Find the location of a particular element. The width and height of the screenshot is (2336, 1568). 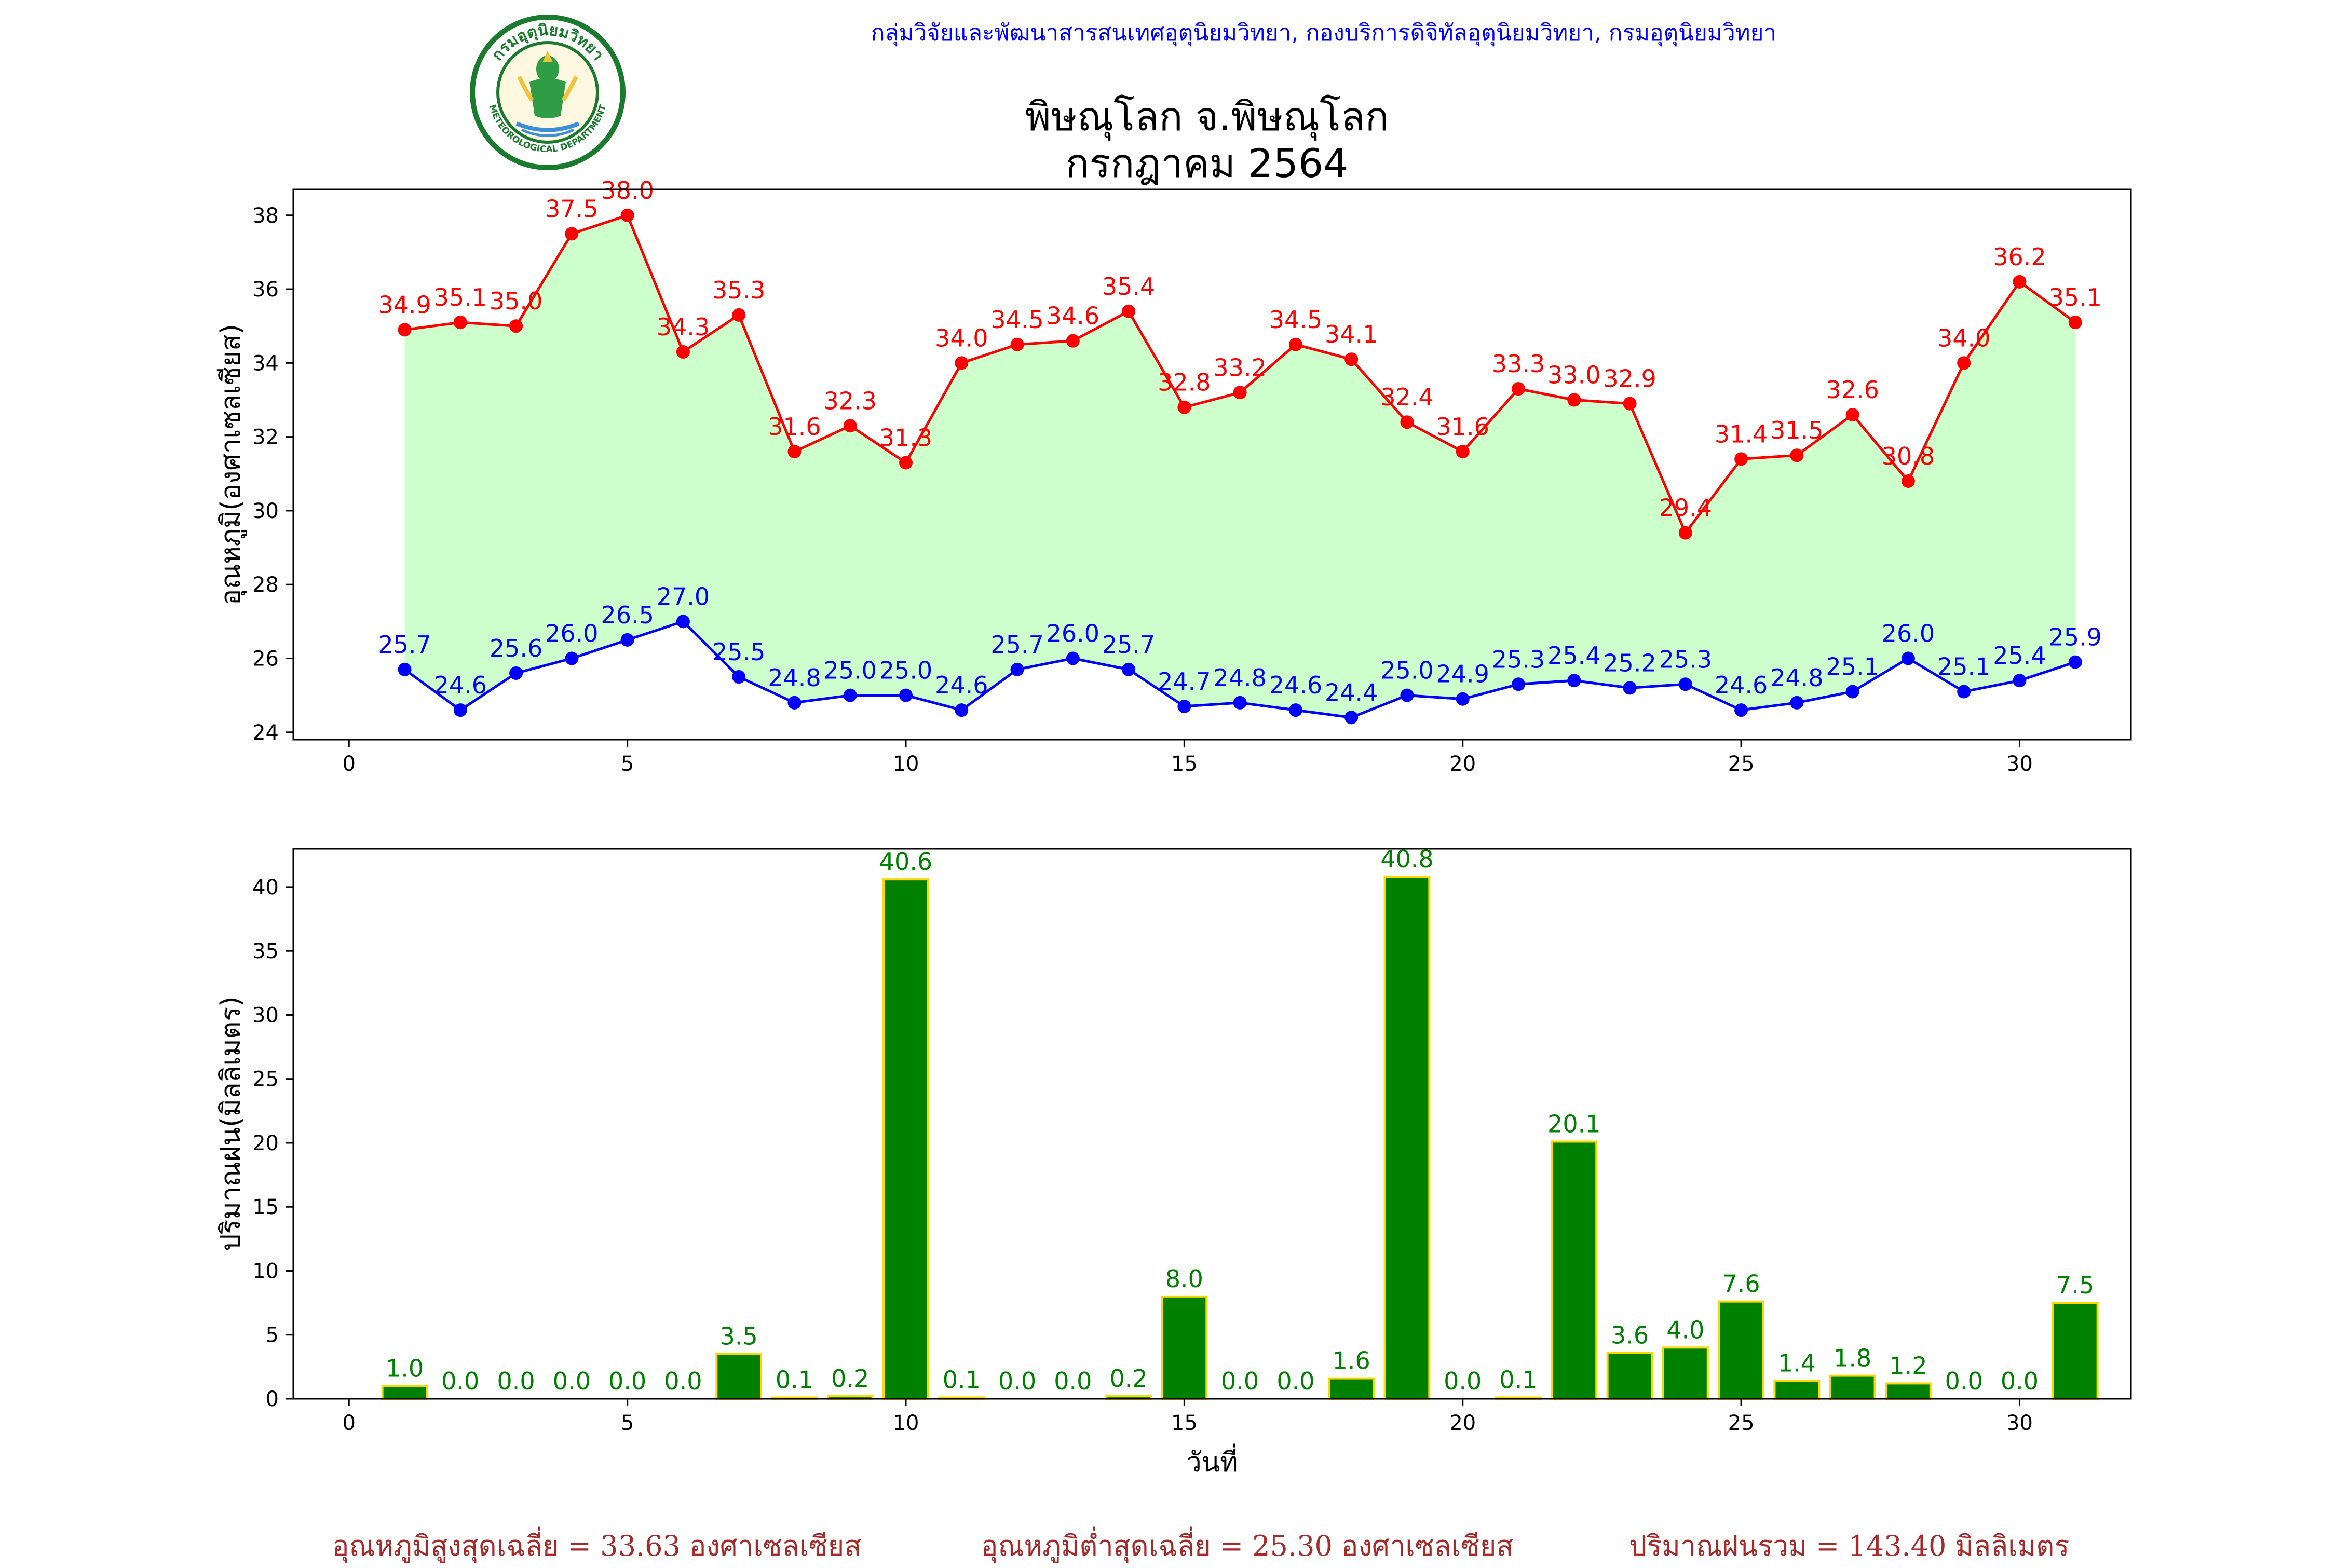

logo-deity-figure is located at coordinates (547, 94).